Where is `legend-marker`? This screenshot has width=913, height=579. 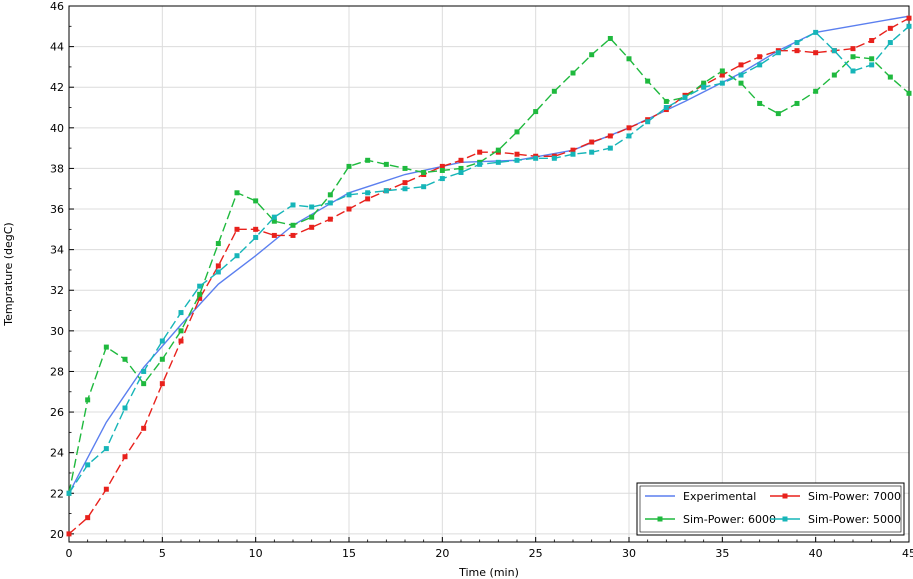 legend-marker is located at coordinates (660, 519).